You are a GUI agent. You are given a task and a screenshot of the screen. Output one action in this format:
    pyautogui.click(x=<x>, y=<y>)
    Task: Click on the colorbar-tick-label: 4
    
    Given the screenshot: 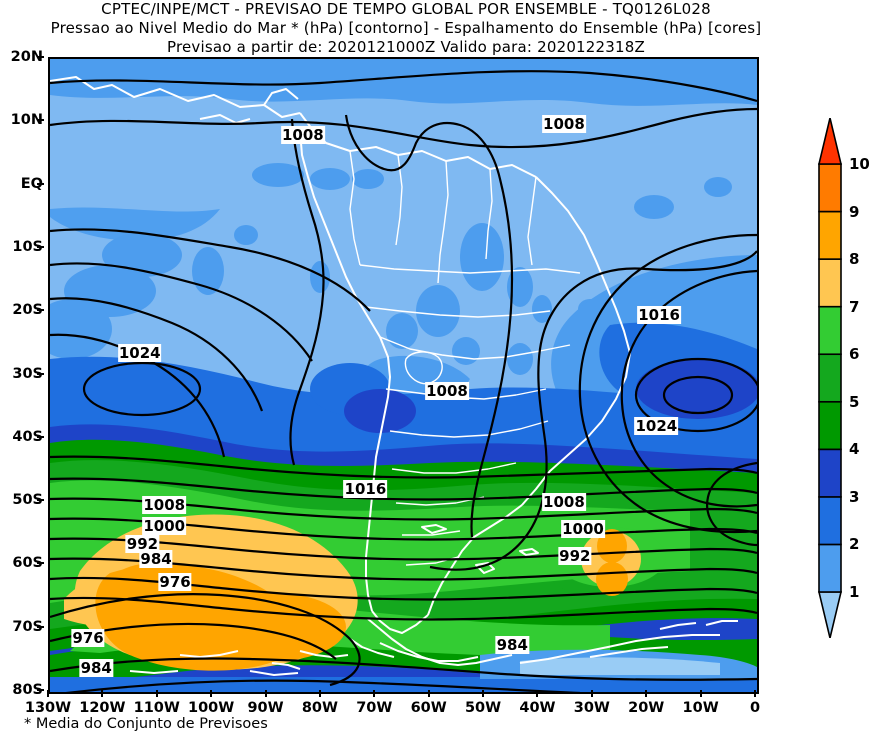 What is the action you would take?
    pyautogui.click(x=854, y=449)
    